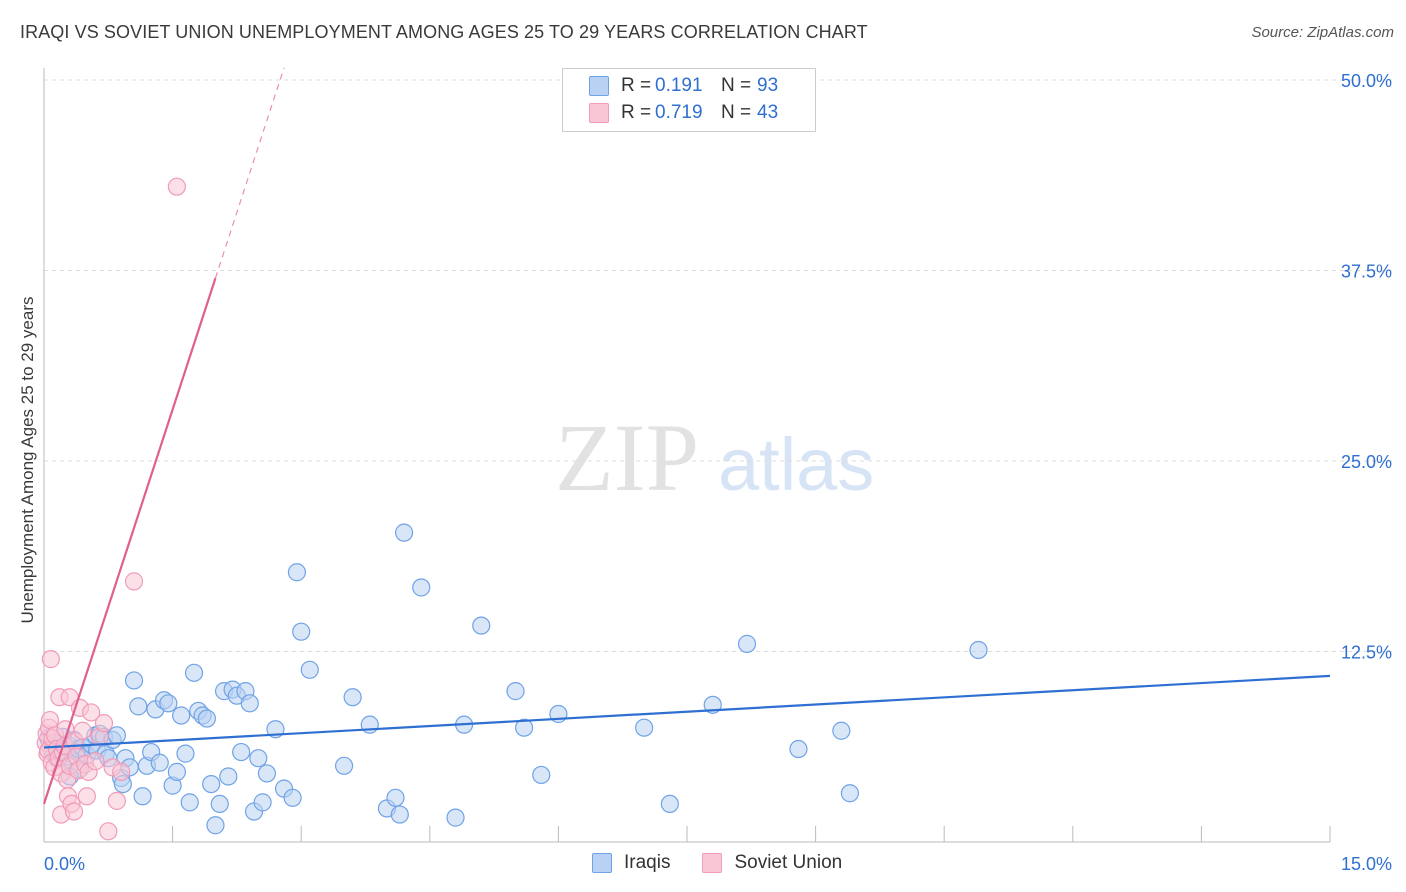  Describe the element at coordinates (249, 173) in the screenshot. I see `soviet-union-trend-extension` at that location.